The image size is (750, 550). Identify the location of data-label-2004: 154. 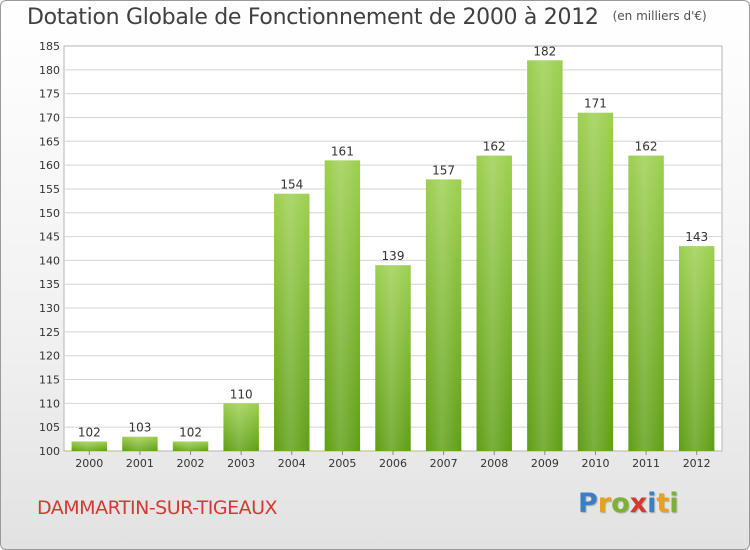
(291, 185).